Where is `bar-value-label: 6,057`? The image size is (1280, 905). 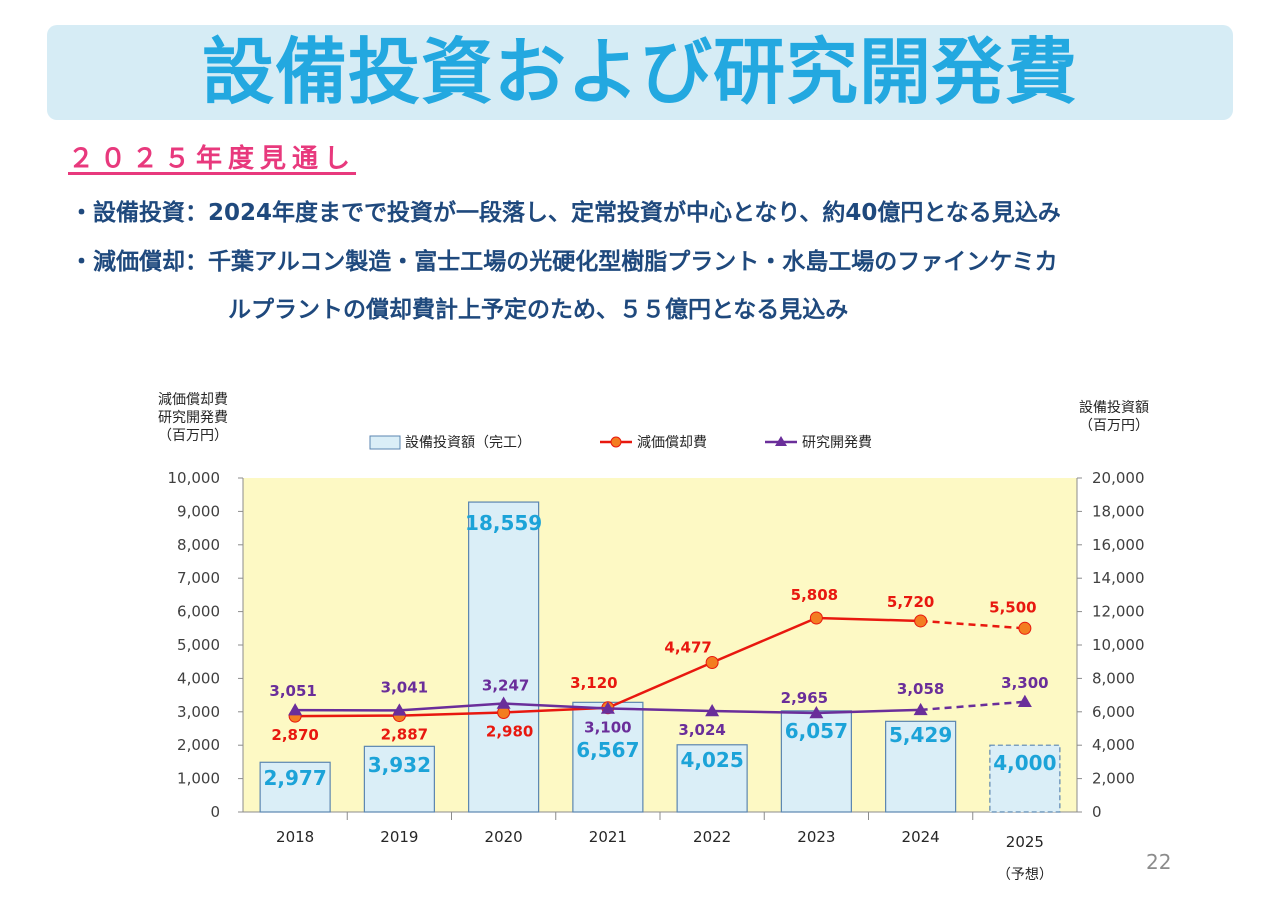
bar-value-label: 6,057 is located at coordinates (816, 731).